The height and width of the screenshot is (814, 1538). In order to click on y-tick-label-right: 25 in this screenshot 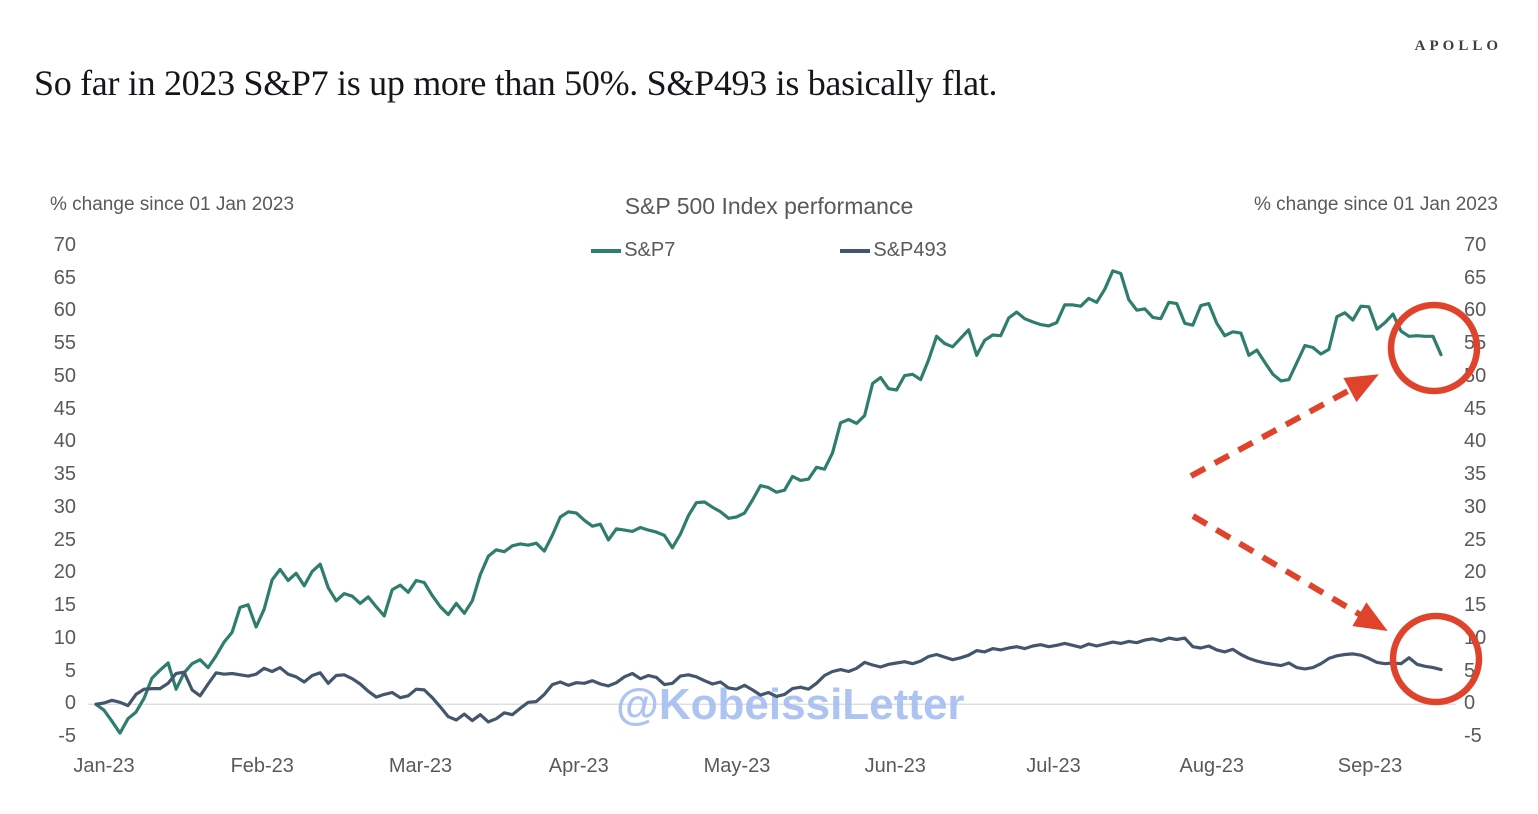, I will do `click(1475, 539)`.